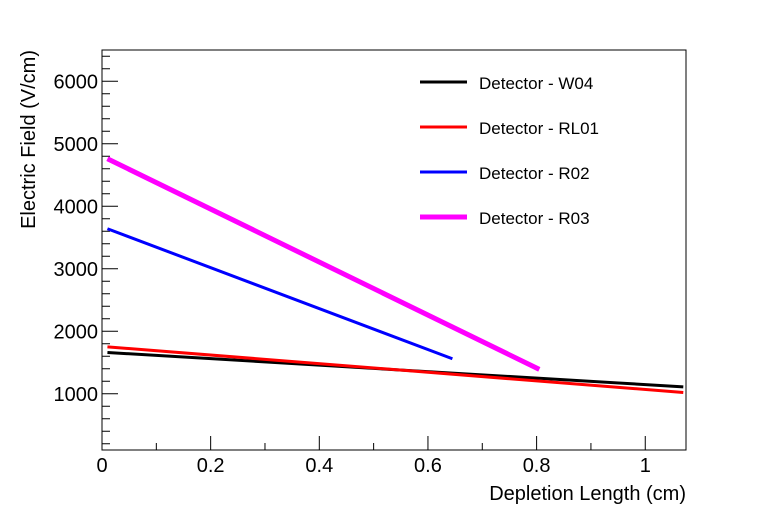 This screenshot has width=763, height=519. What do you see at coordinates (76, 270) in the screenshot?
I see `y-tick-label: 3000` at bounding box center [76, 270].